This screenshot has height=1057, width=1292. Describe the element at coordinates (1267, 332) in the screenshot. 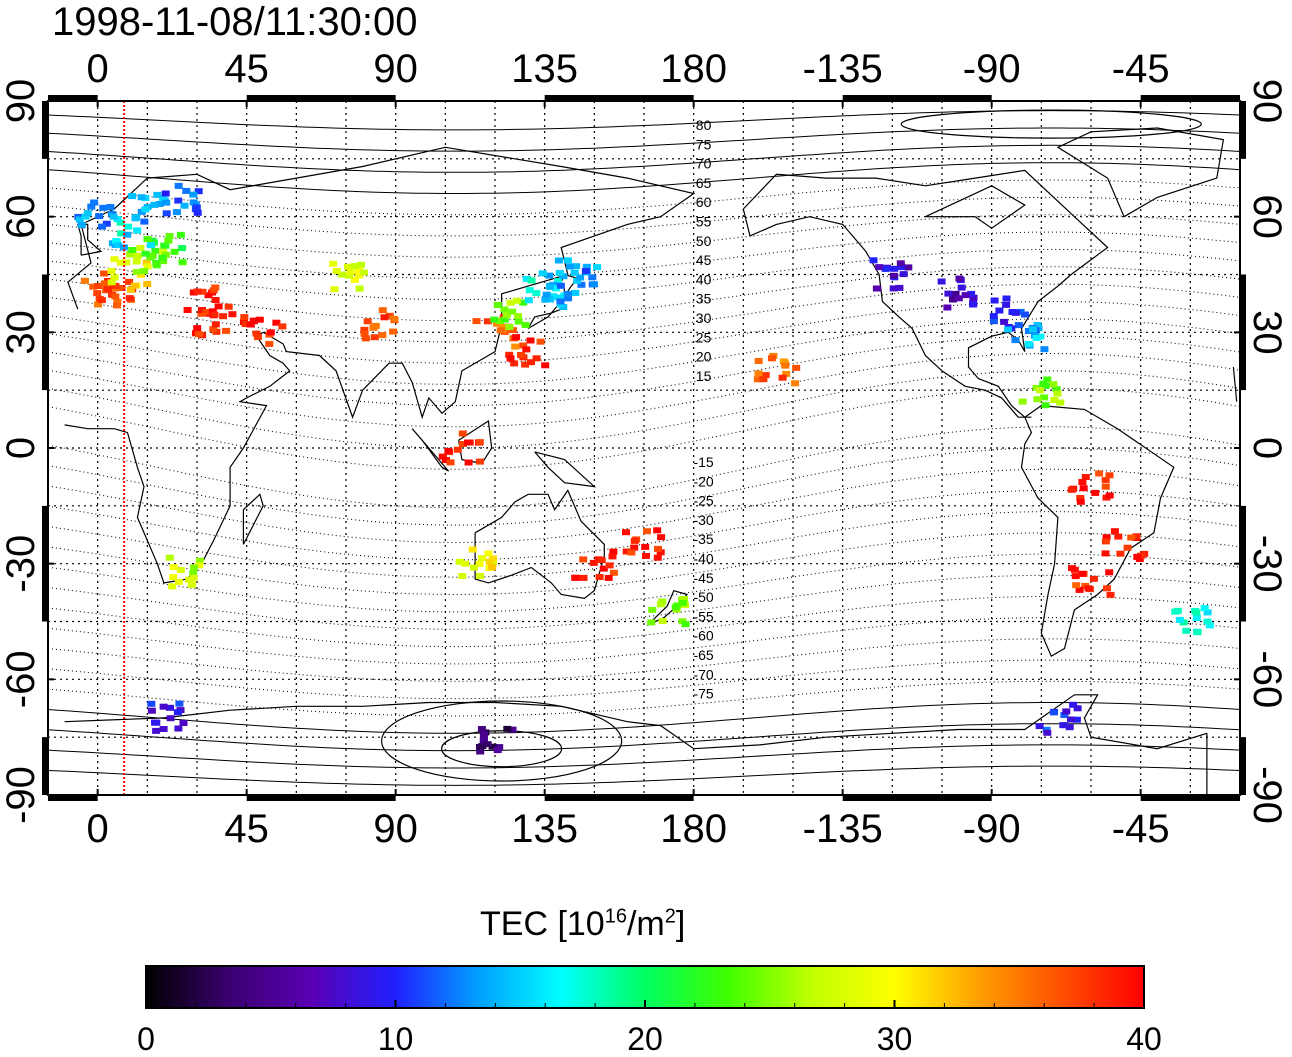

I see `right-axis-tick-label: 30` at that location.